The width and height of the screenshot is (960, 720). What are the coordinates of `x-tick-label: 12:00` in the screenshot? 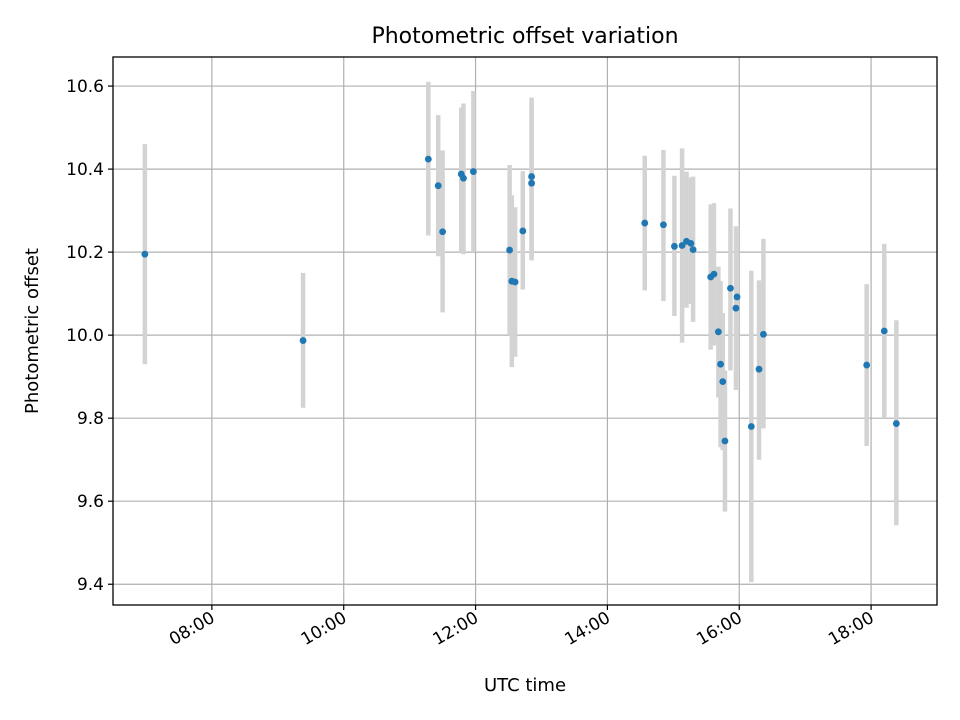 It's located at (456, 629).